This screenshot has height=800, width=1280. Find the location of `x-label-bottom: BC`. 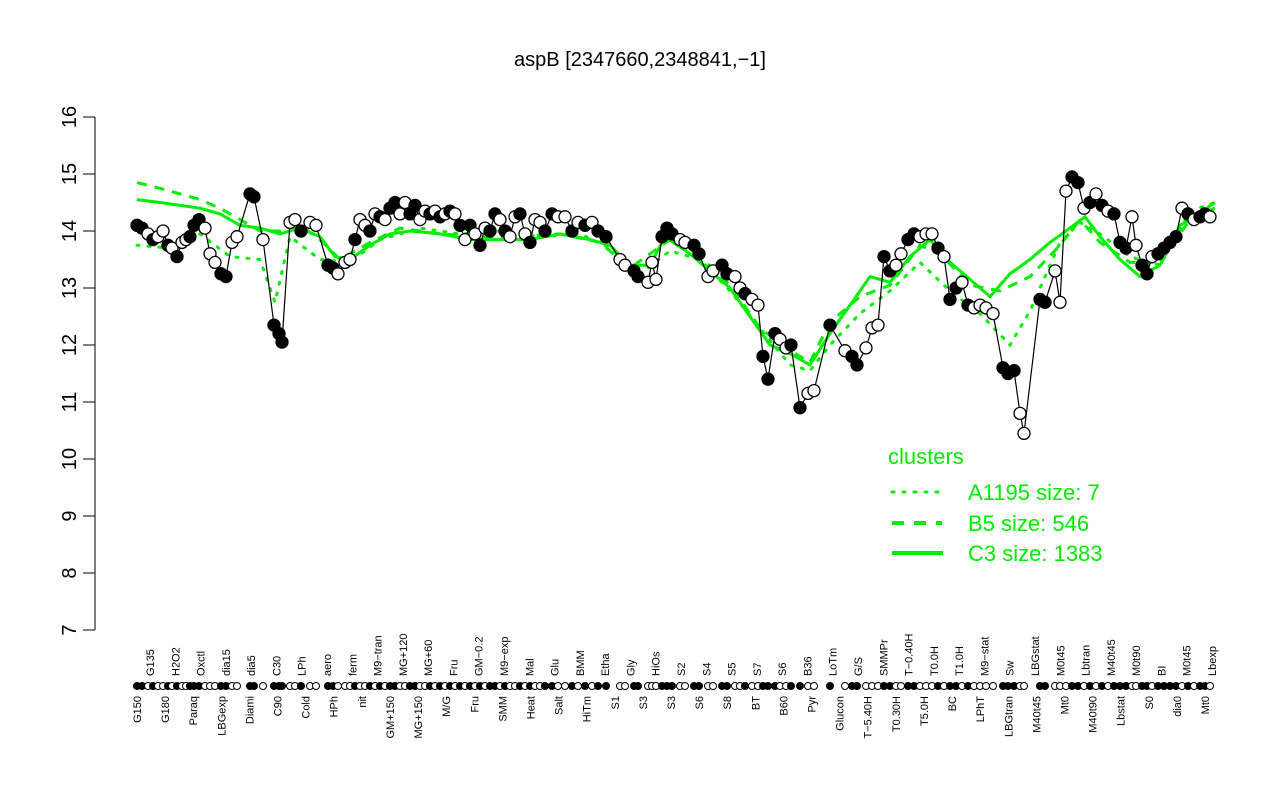

x-label-bottom: BC is located at coordinates (953, 703).